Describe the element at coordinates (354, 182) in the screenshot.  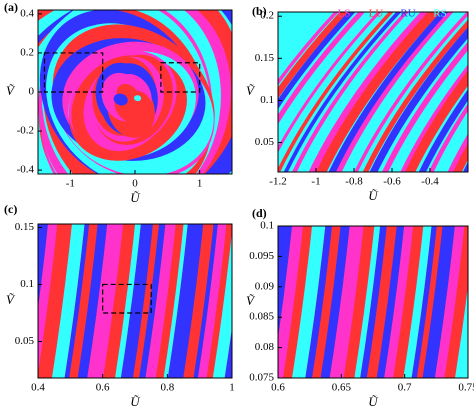
I see `x-tick-label: -0.8` at that location.